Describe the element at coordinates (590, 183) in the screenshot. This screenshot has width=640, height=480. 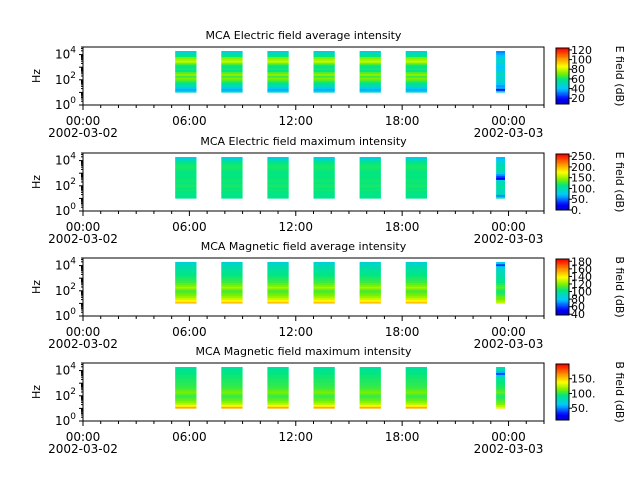
I see `colorbar: 250.200.150.100.50.0. E field (dB)` at that location.